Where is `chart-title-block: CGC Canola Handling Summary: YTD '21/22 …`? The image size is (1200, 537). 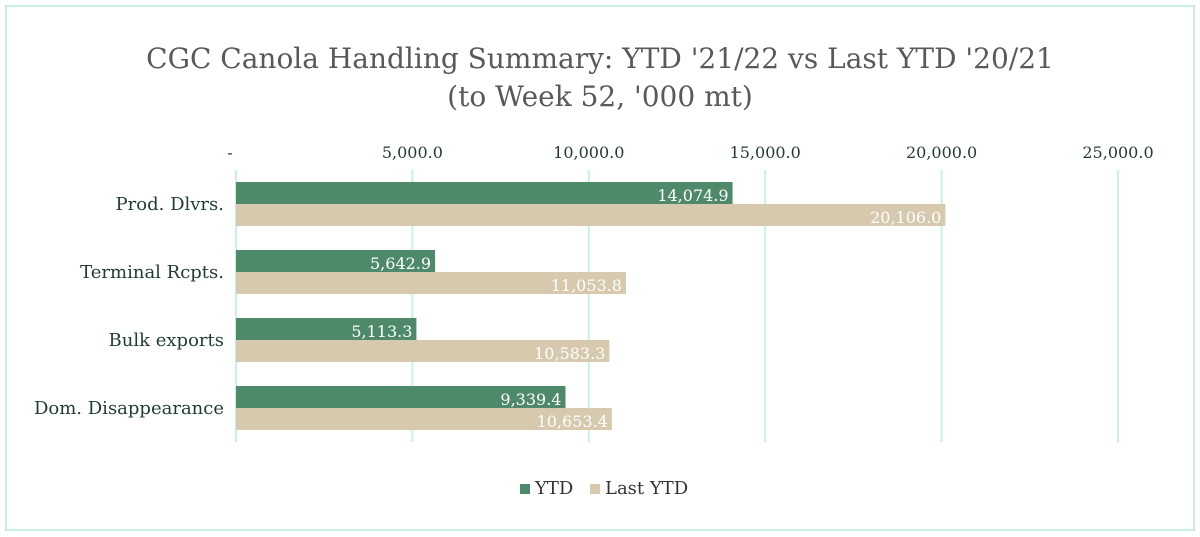 chart-title-block: CGC Canola Handling Summary: YTD '21/22 … is located at coordinates (600, 78).